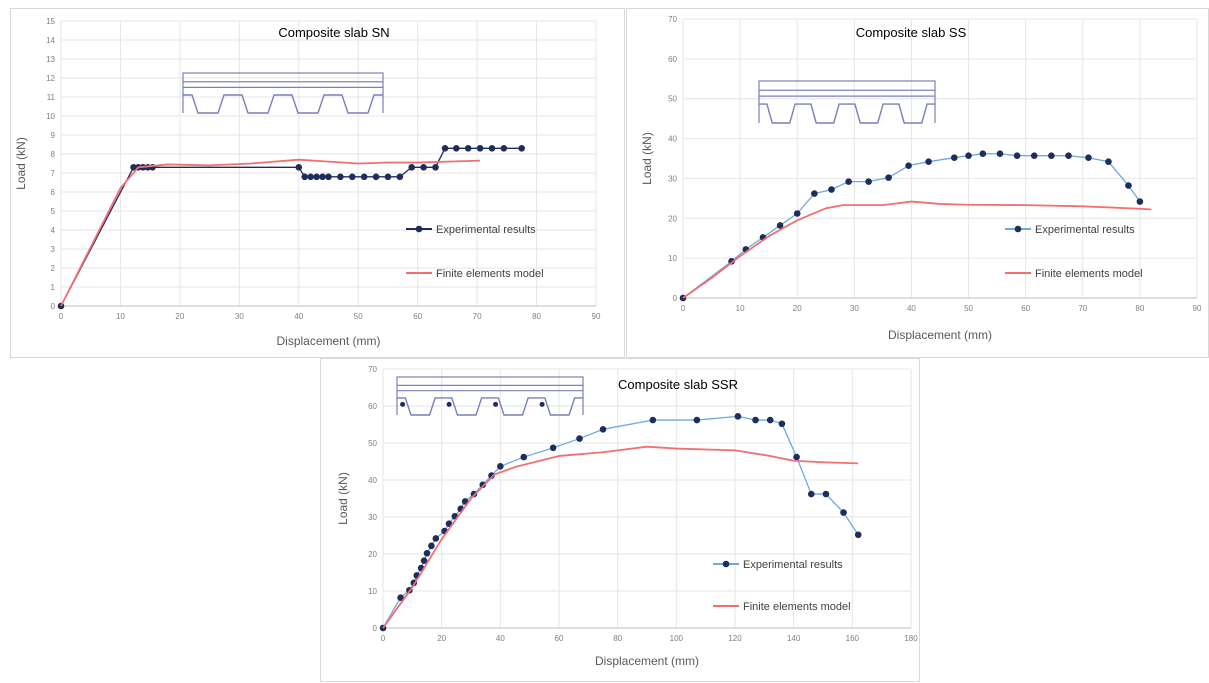  Describe the element at coordinates (333, 32) in the screenshot. I see `chart-title: Composite slab SN` at that location.